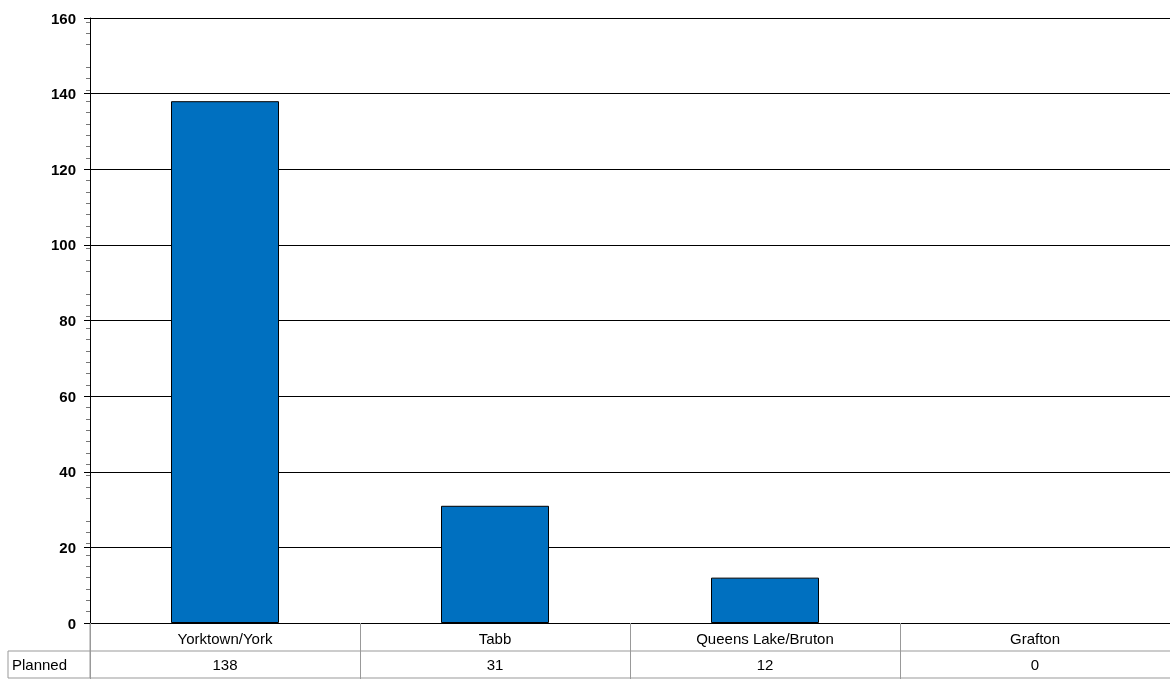 The width and height of the screenshot is (1170, 679). What do you see at coordinates (67, 472) in the screenshot?
I see `y-tick-label: 40` at bounding box center [67, 472].